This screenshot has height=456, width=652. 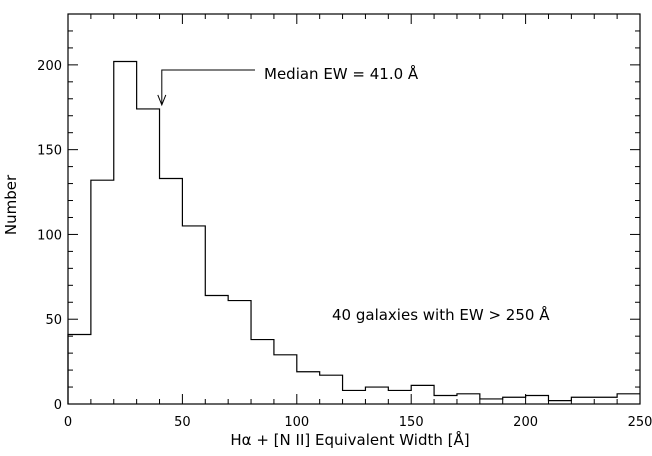 I want to click on overflow-count-annotation: 40 galaxies with EW > 250 Å, so click(x=441, y=314).